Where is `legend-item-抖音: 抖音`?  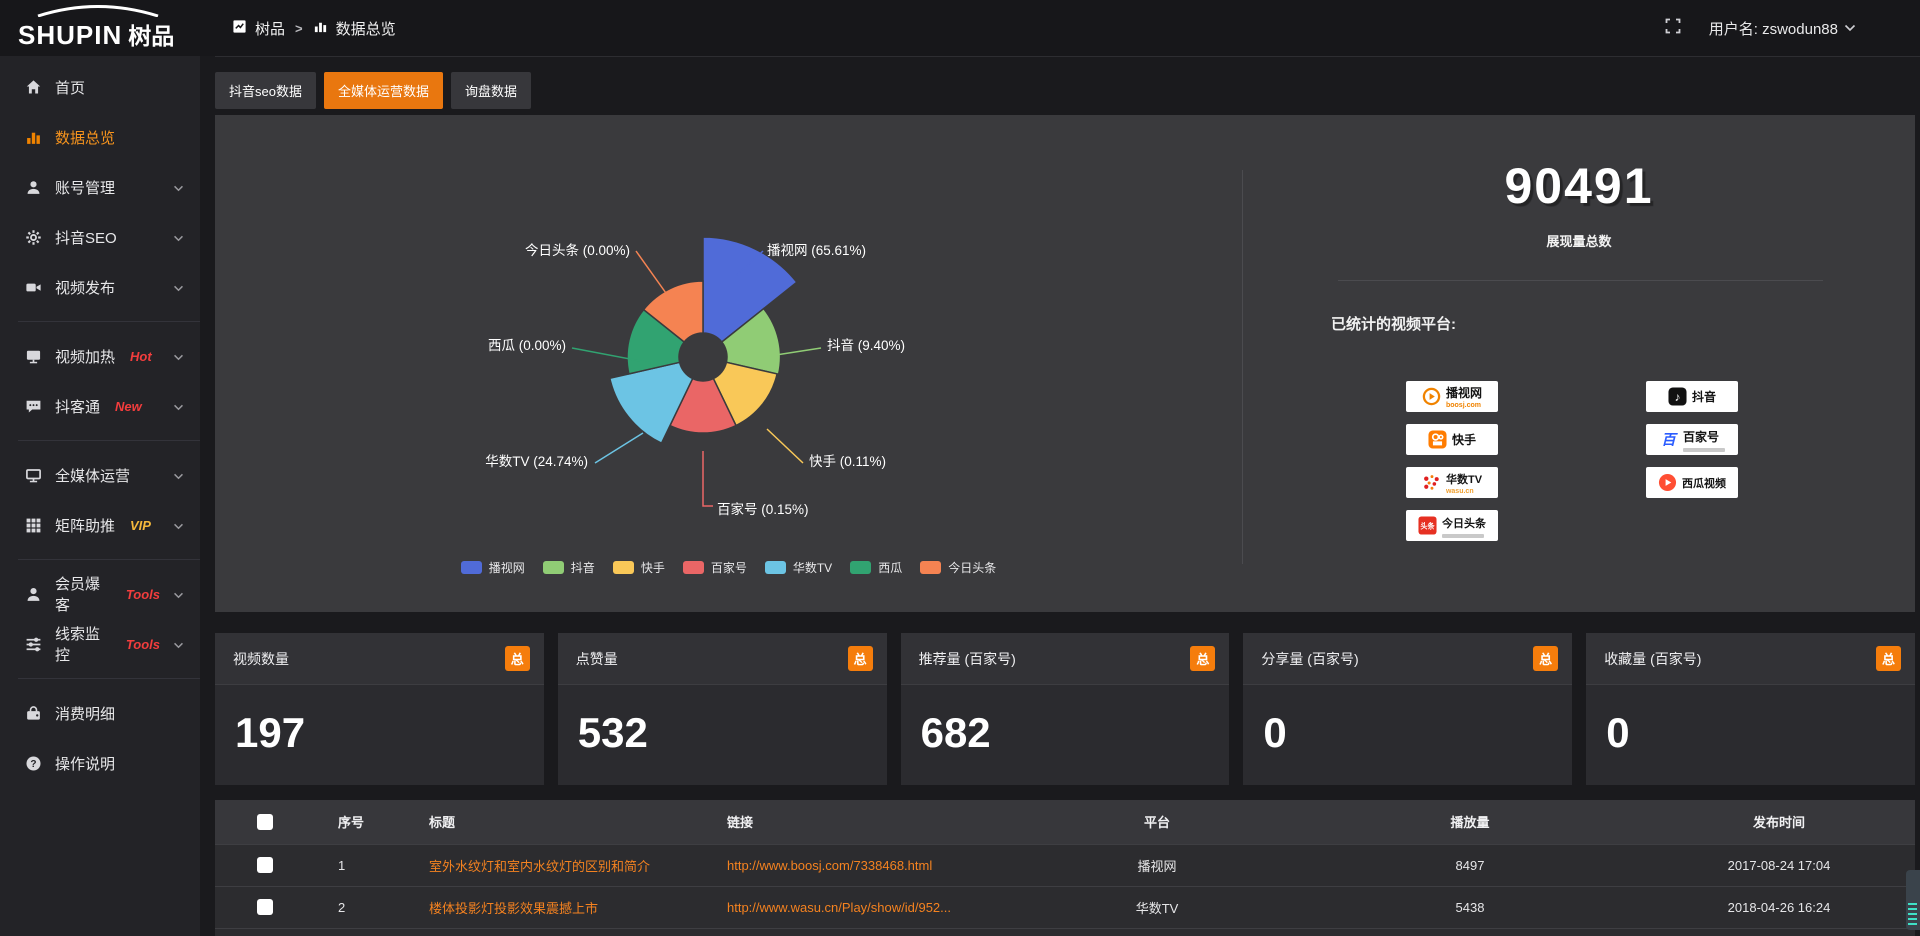 legend-item-抖音: 抖音 is located at coordinates (568, 567).